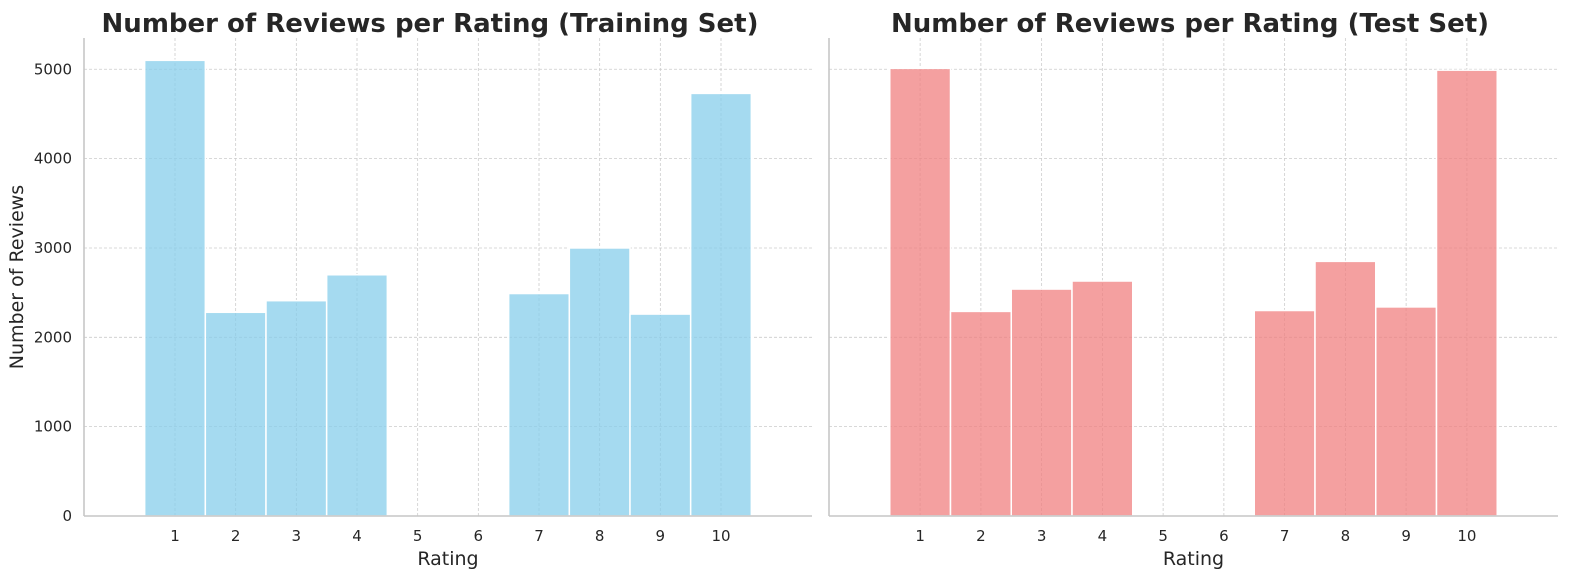 The image size is (1583, 588). Describe the element at coordinates (53, 159) in the screenshot. I see `y-tick-label: 4000` at that location.